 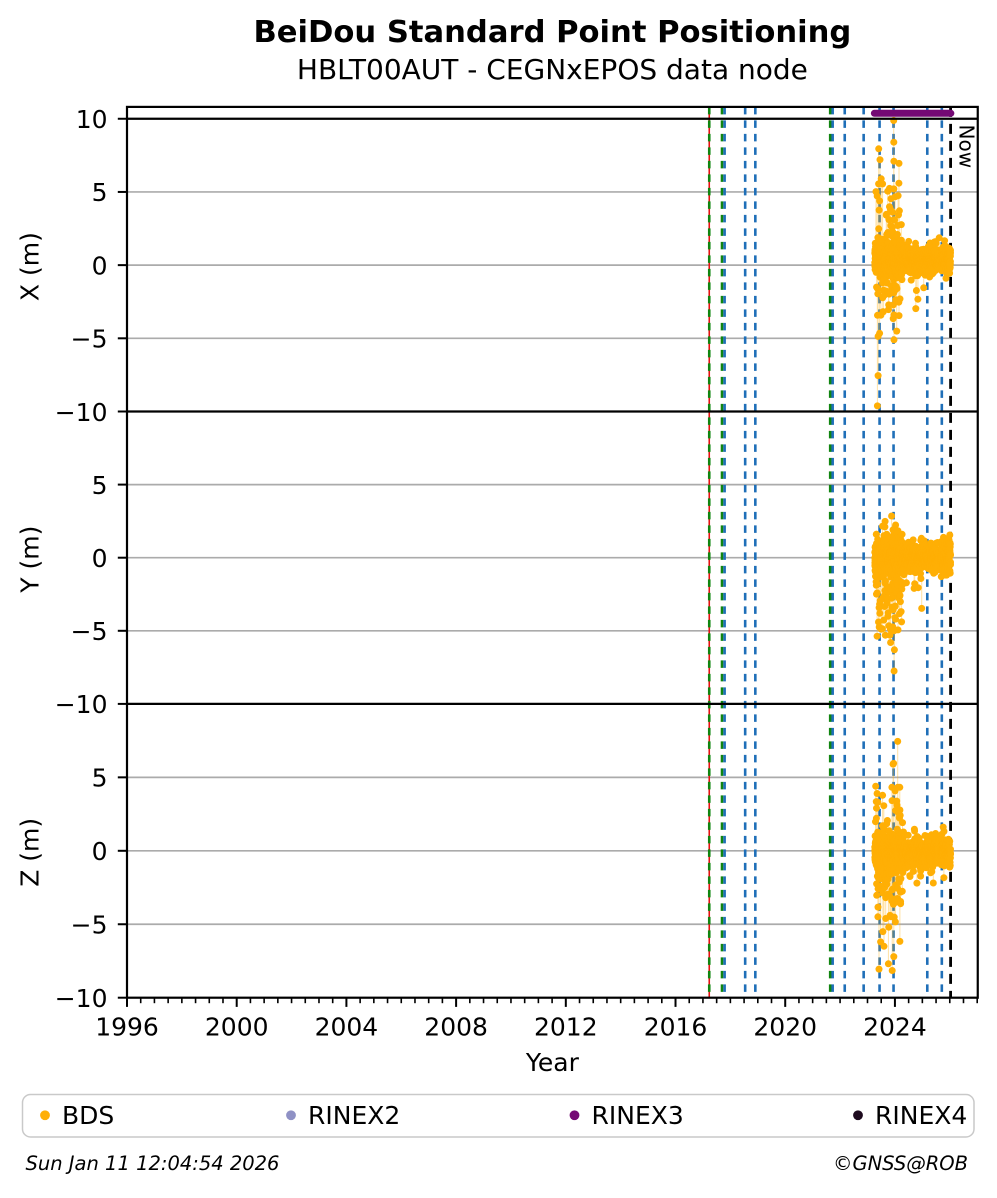 I want to click on x-axis-label: Year, so click(x=552, y=1062).